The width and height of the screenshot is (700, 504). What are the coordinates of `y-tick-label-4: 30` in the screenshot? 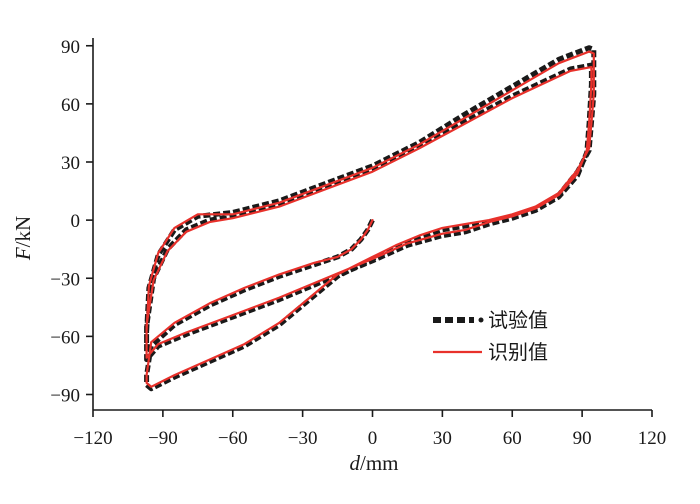 It's located at (70, 163).